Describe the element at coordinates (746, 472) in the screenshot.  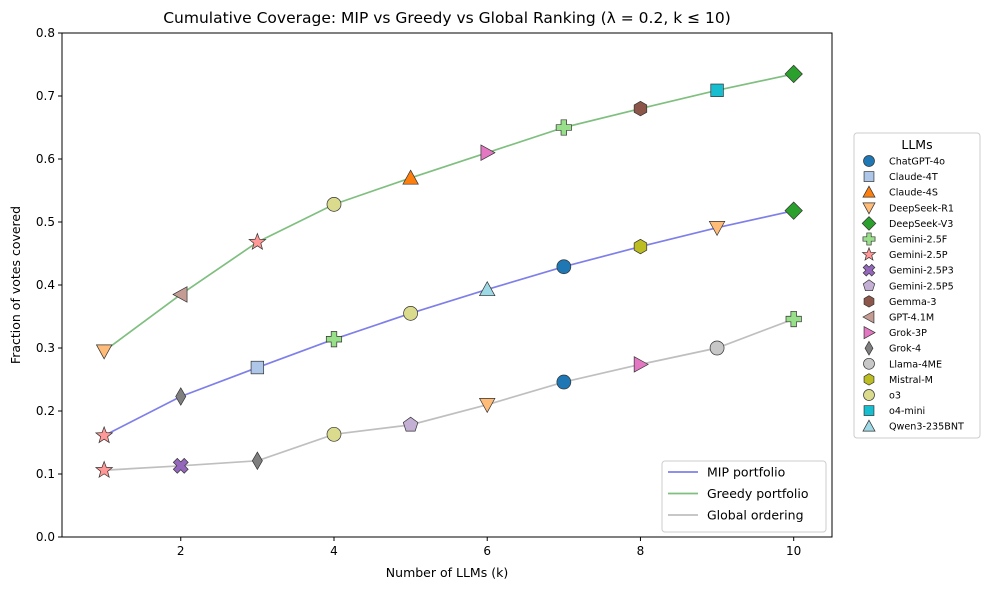
I see `series-legend-label-mip-portfolio: MIP portfolio` at that location.